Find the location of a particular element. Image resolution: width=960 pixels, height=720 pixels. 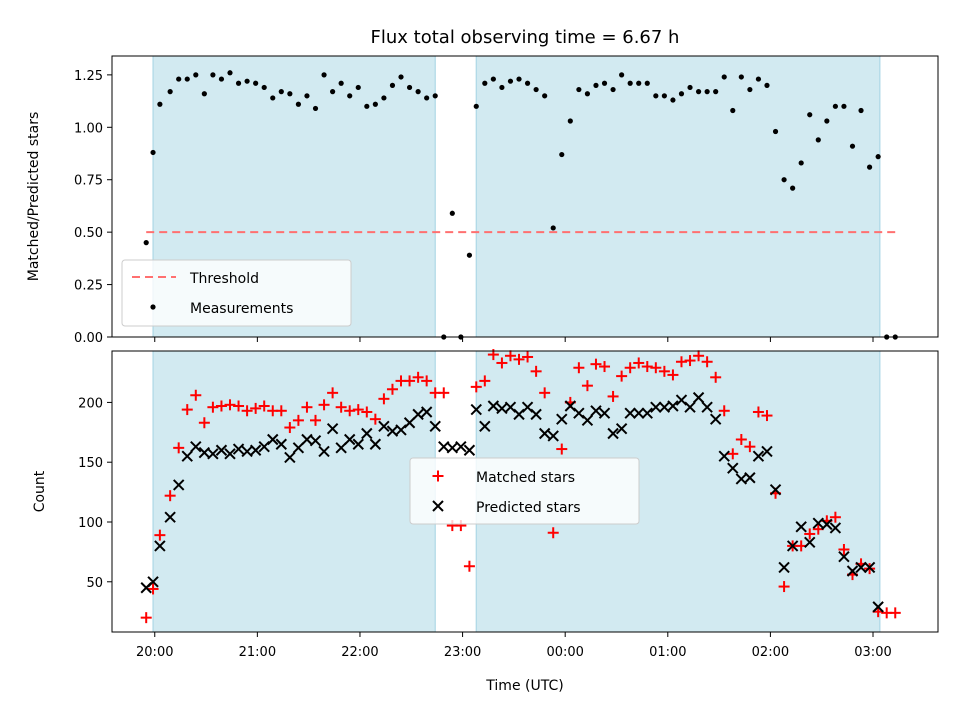

x-tick-label: 02:00 is located at coordinates (770, 652).